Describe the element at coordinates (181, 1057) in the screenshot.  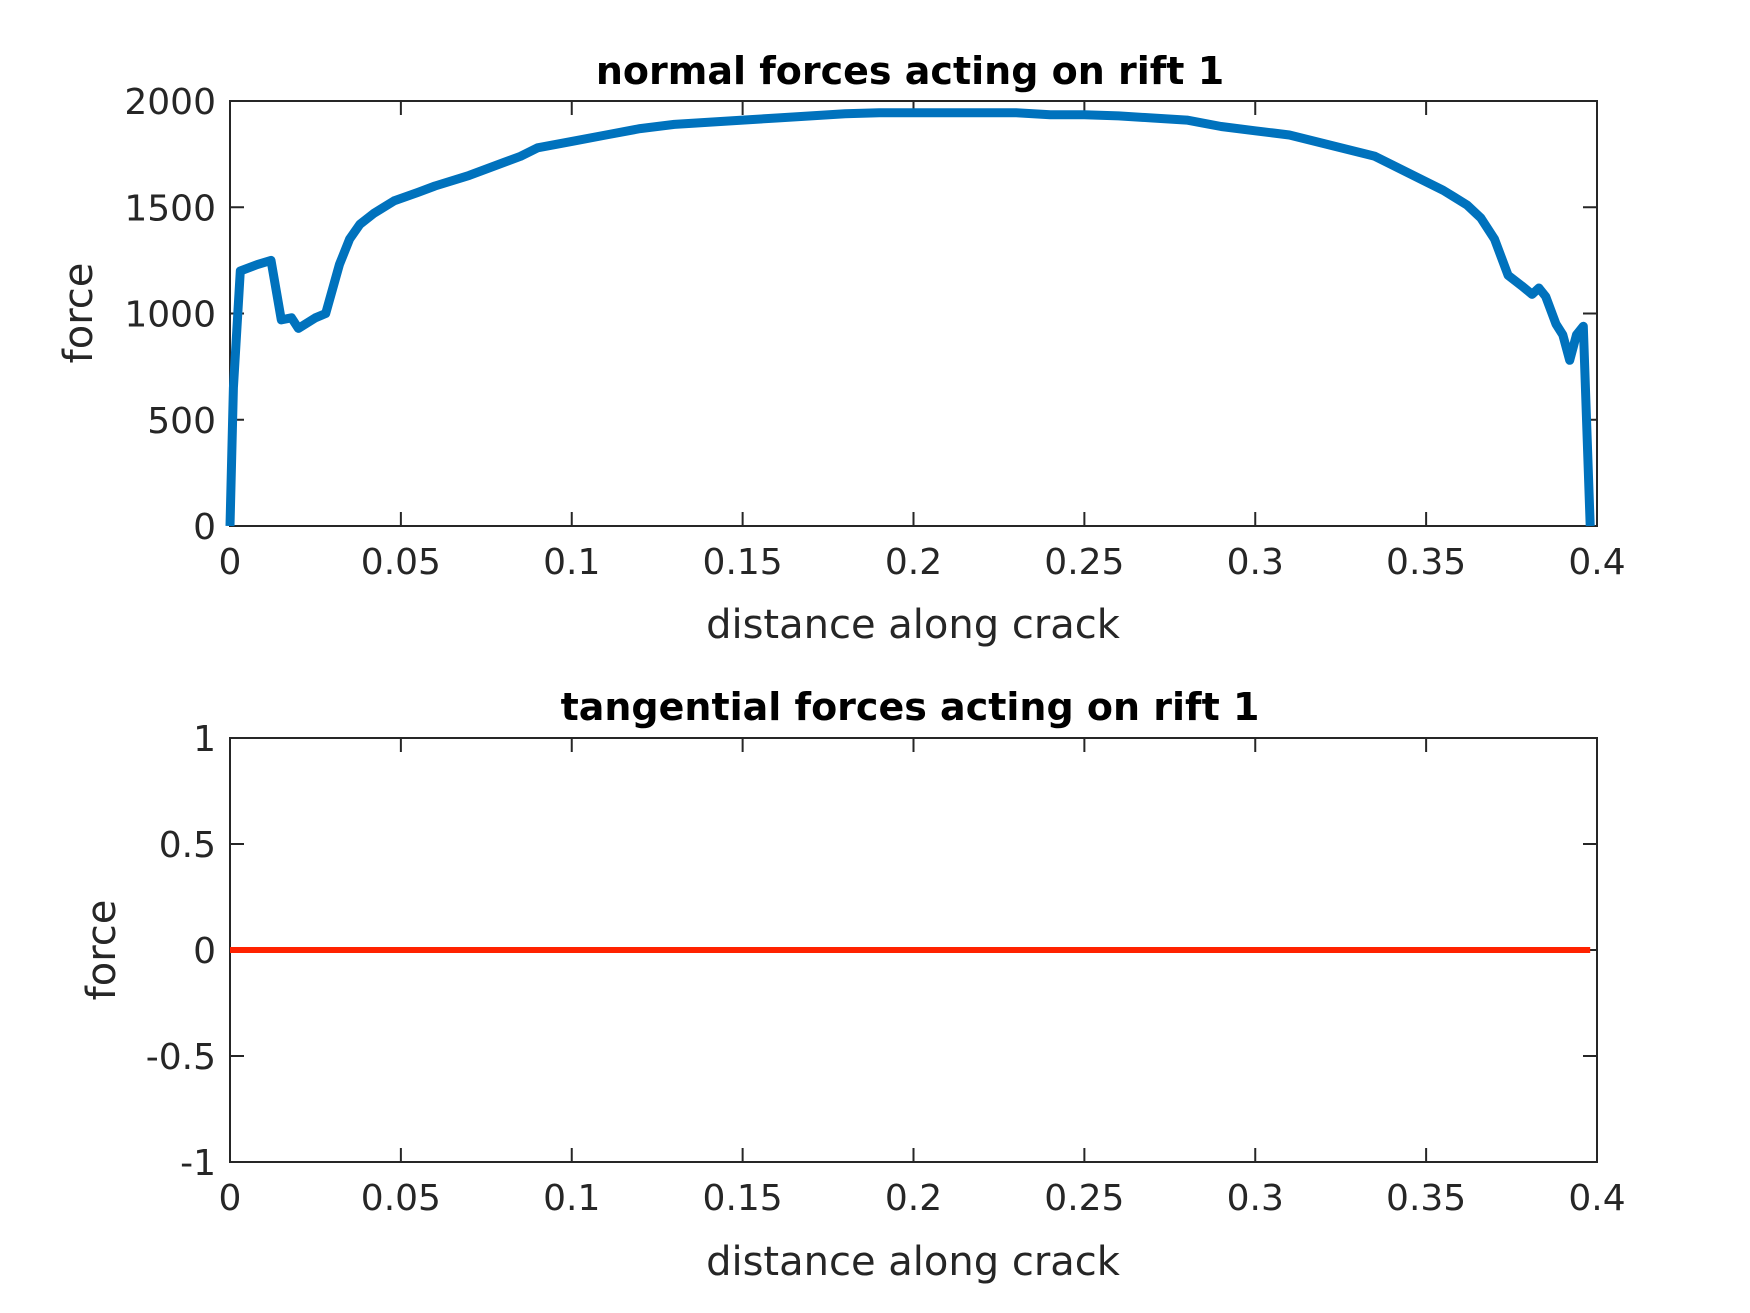
I see `y-tick-label: -0.5` at that location.